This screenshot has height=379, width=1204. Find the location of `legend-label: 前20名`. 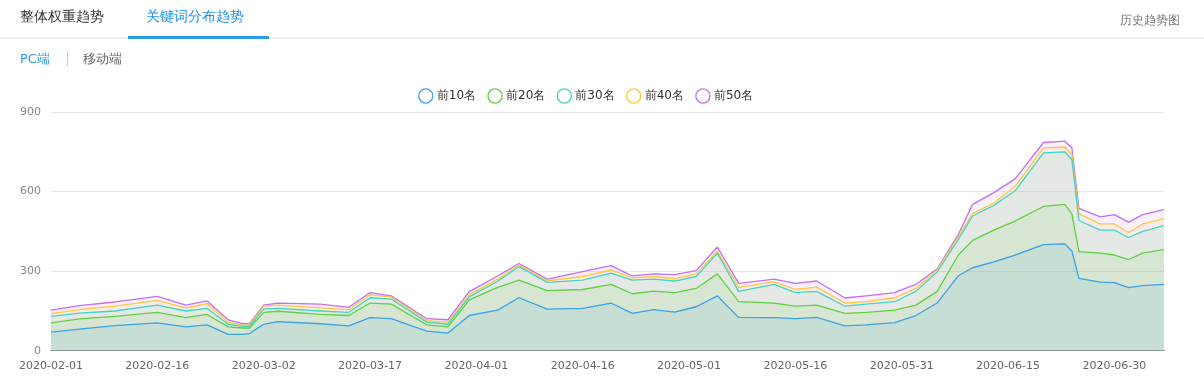

legend-label: 前20名 is located at coordinates (526, 95).